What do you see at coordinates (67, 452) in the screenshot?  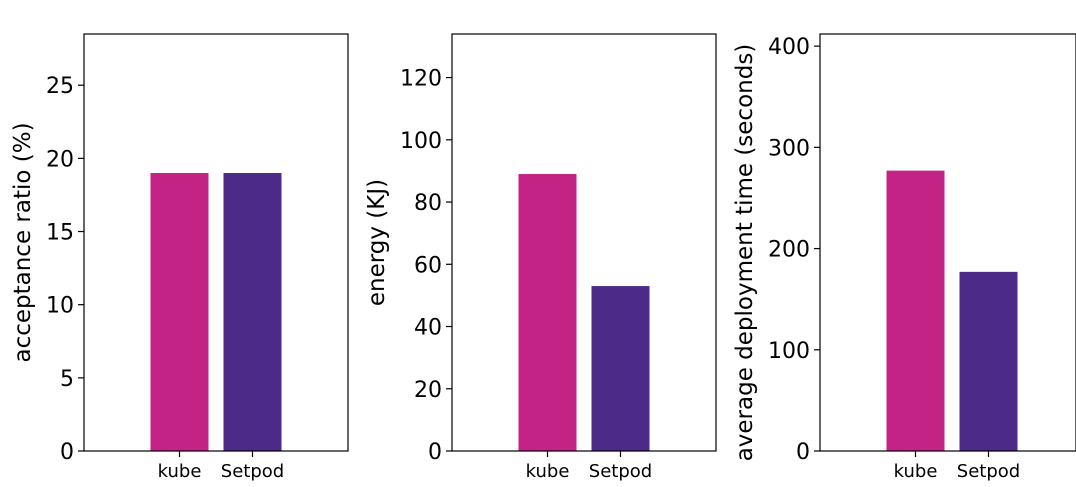 I see `acceptance-ratio-ytick-label: 0` at bounding box center [67, 452].